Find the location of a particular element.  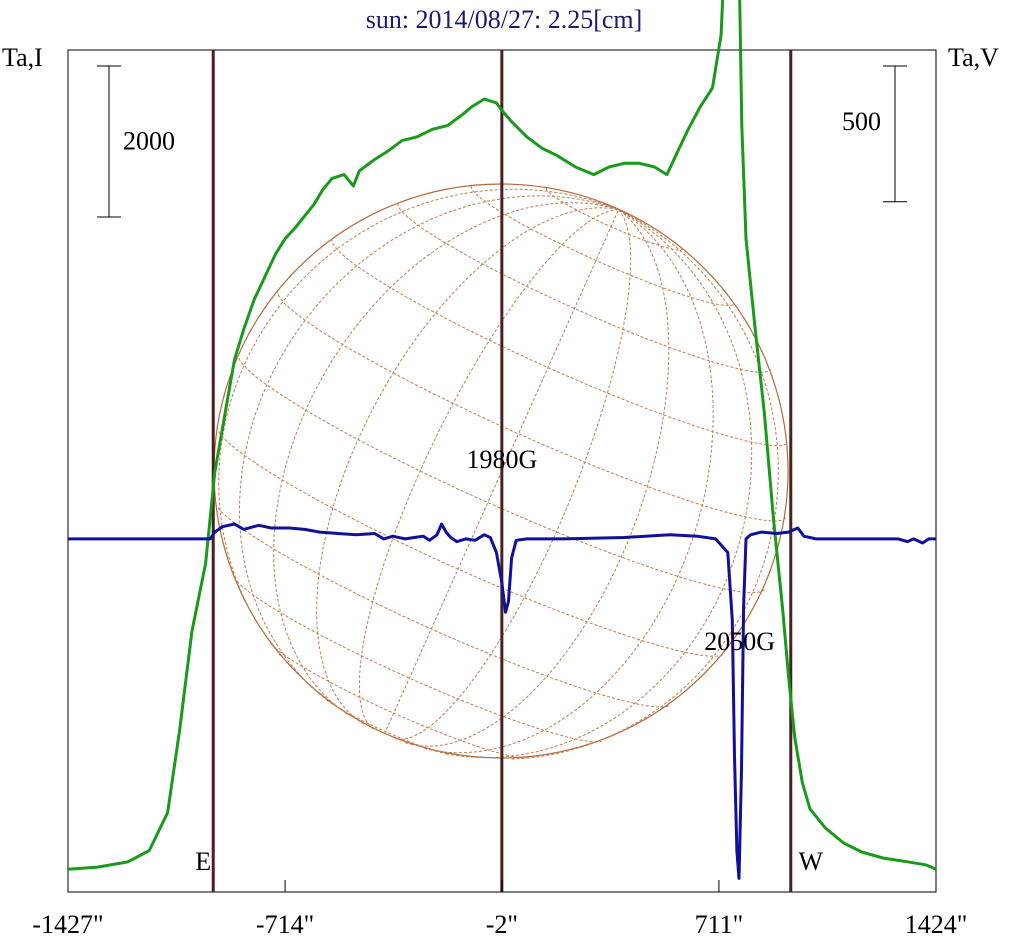

annotations: 1980G 2050G is located at coordinates (620, 550).